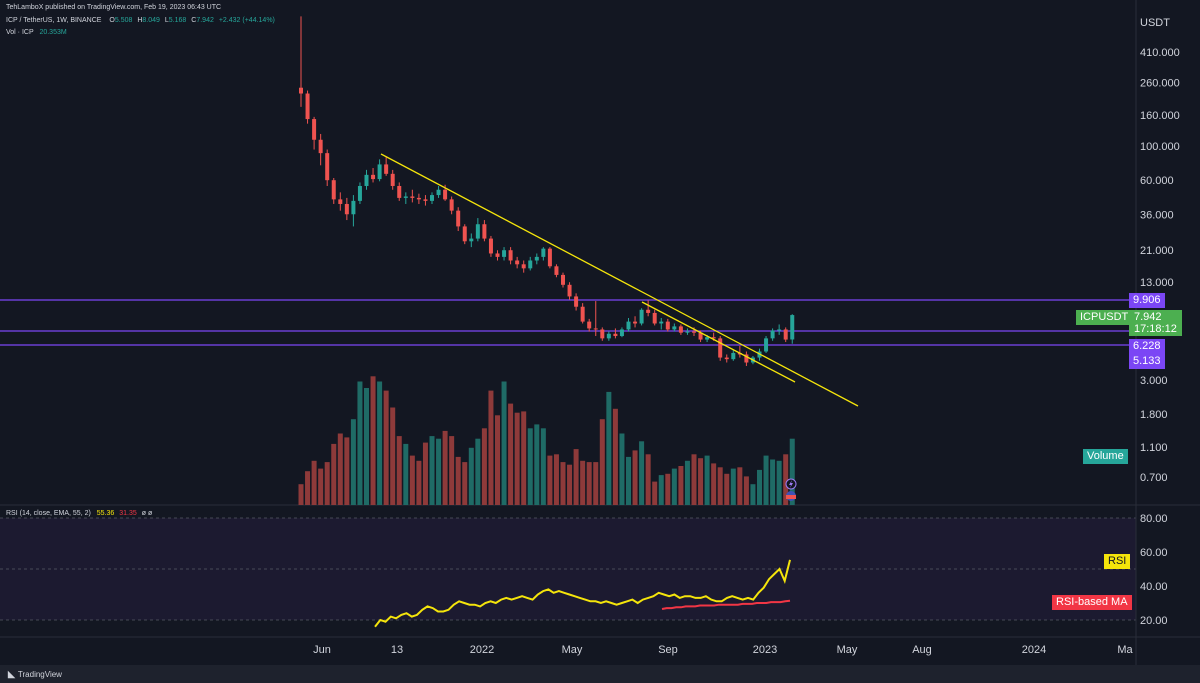  I want to click on time-tick-label: 2024, so click(1034, 650).